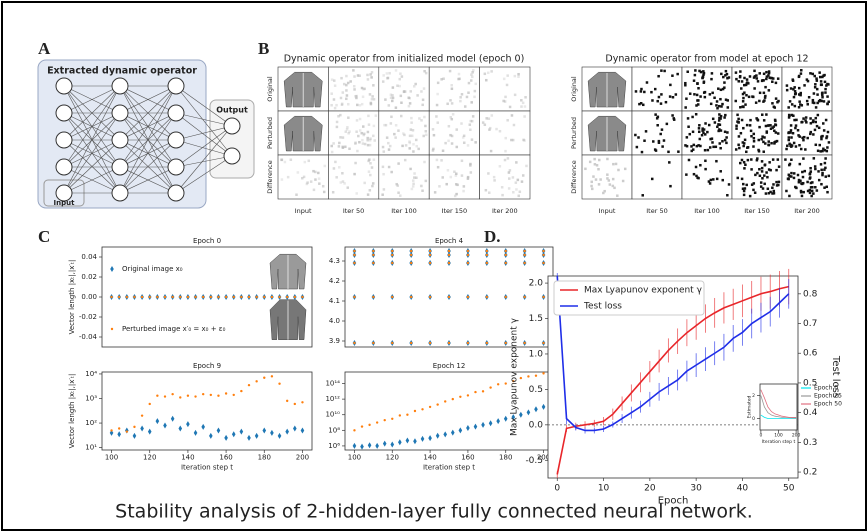 The width and height of the screenshot is (868, 532). What do you see at coordinates (515, 376) in the screenshot?
I see `y-axis-label: Max Lyapunov exponent γ` at bounding box center [515, 376].